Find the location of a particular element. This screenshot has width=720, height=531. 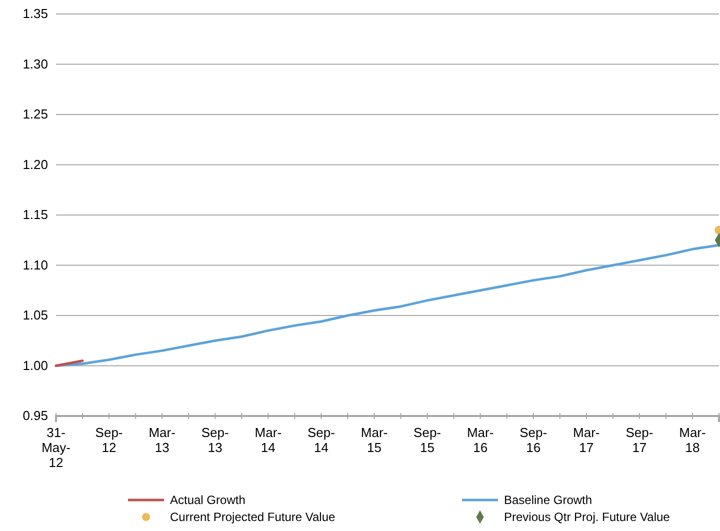

x-tick-label: Sep-15 is located at coordinates (428, 440).